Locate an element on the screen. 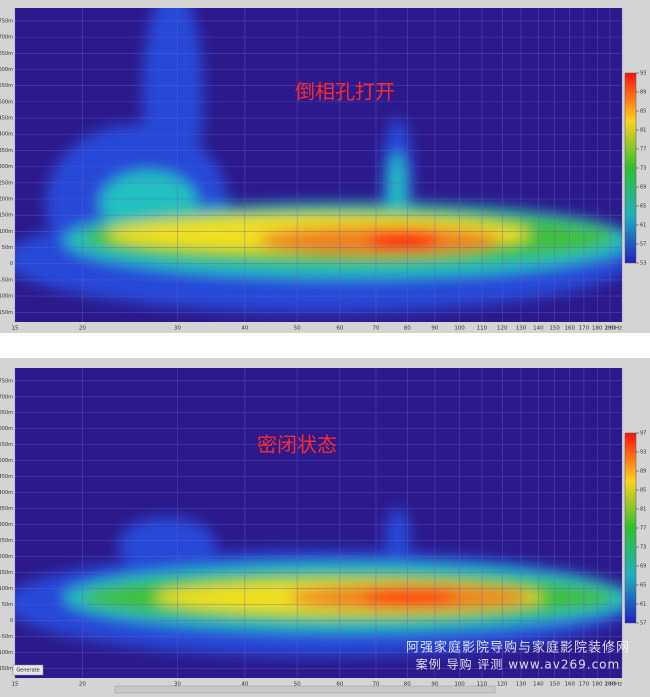 This screenshot has height=697, width=650. x-tick-label: 80 is located at coordinates (407, 329).